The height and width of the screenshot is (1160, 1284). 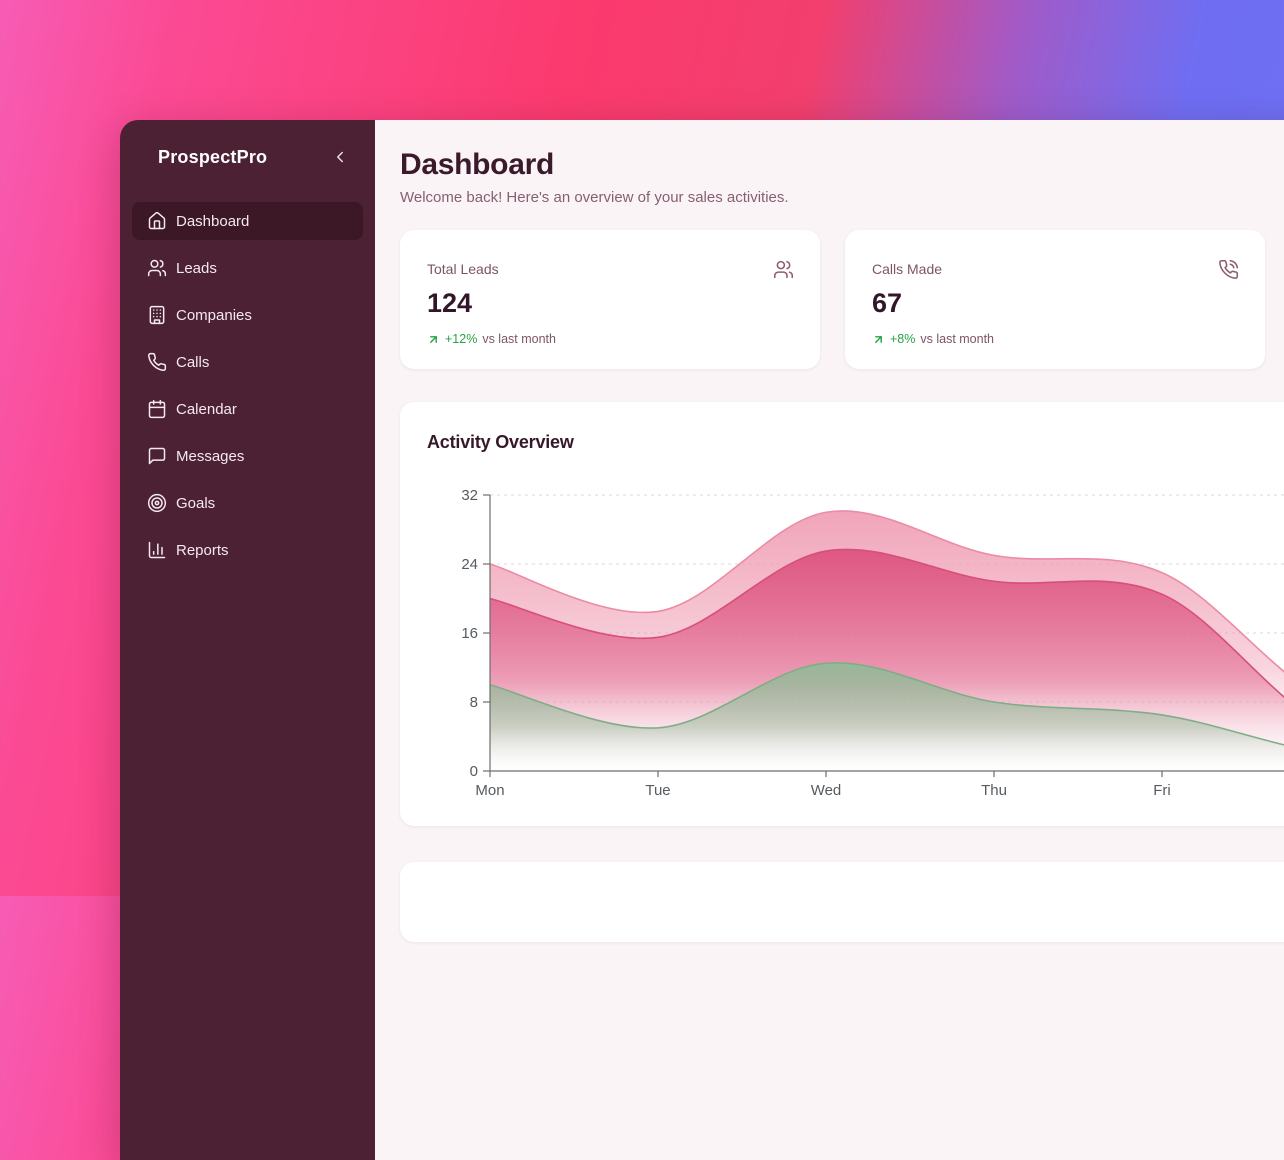 What do you see at coordinates (994, 790) in the screenshot?
I see `tick-label: Thu` at bounding box center [994, 790].